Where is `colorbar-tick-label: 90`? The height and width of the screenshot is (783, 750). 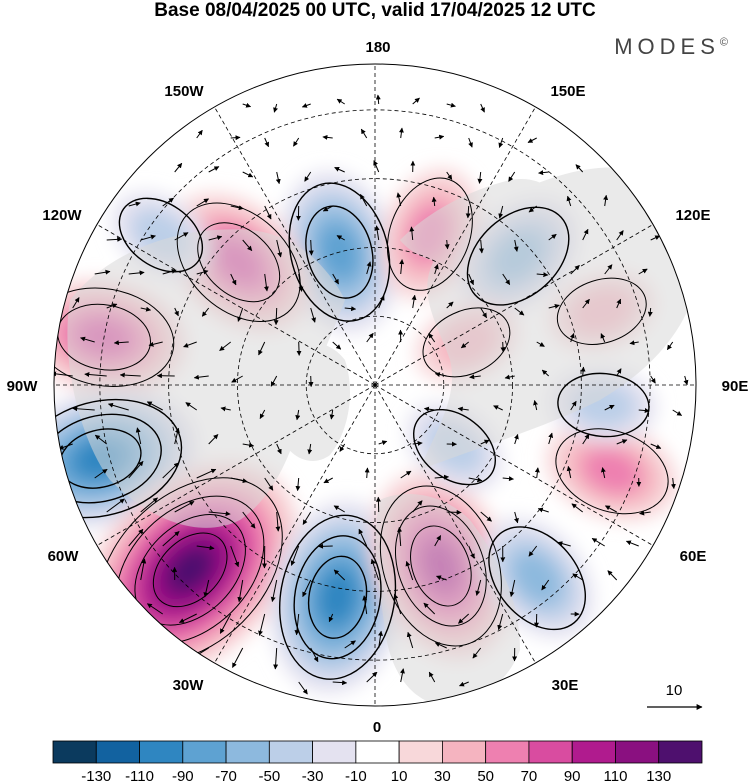 colorbar-tick-label: 90 is located at coordinates (572, 775).